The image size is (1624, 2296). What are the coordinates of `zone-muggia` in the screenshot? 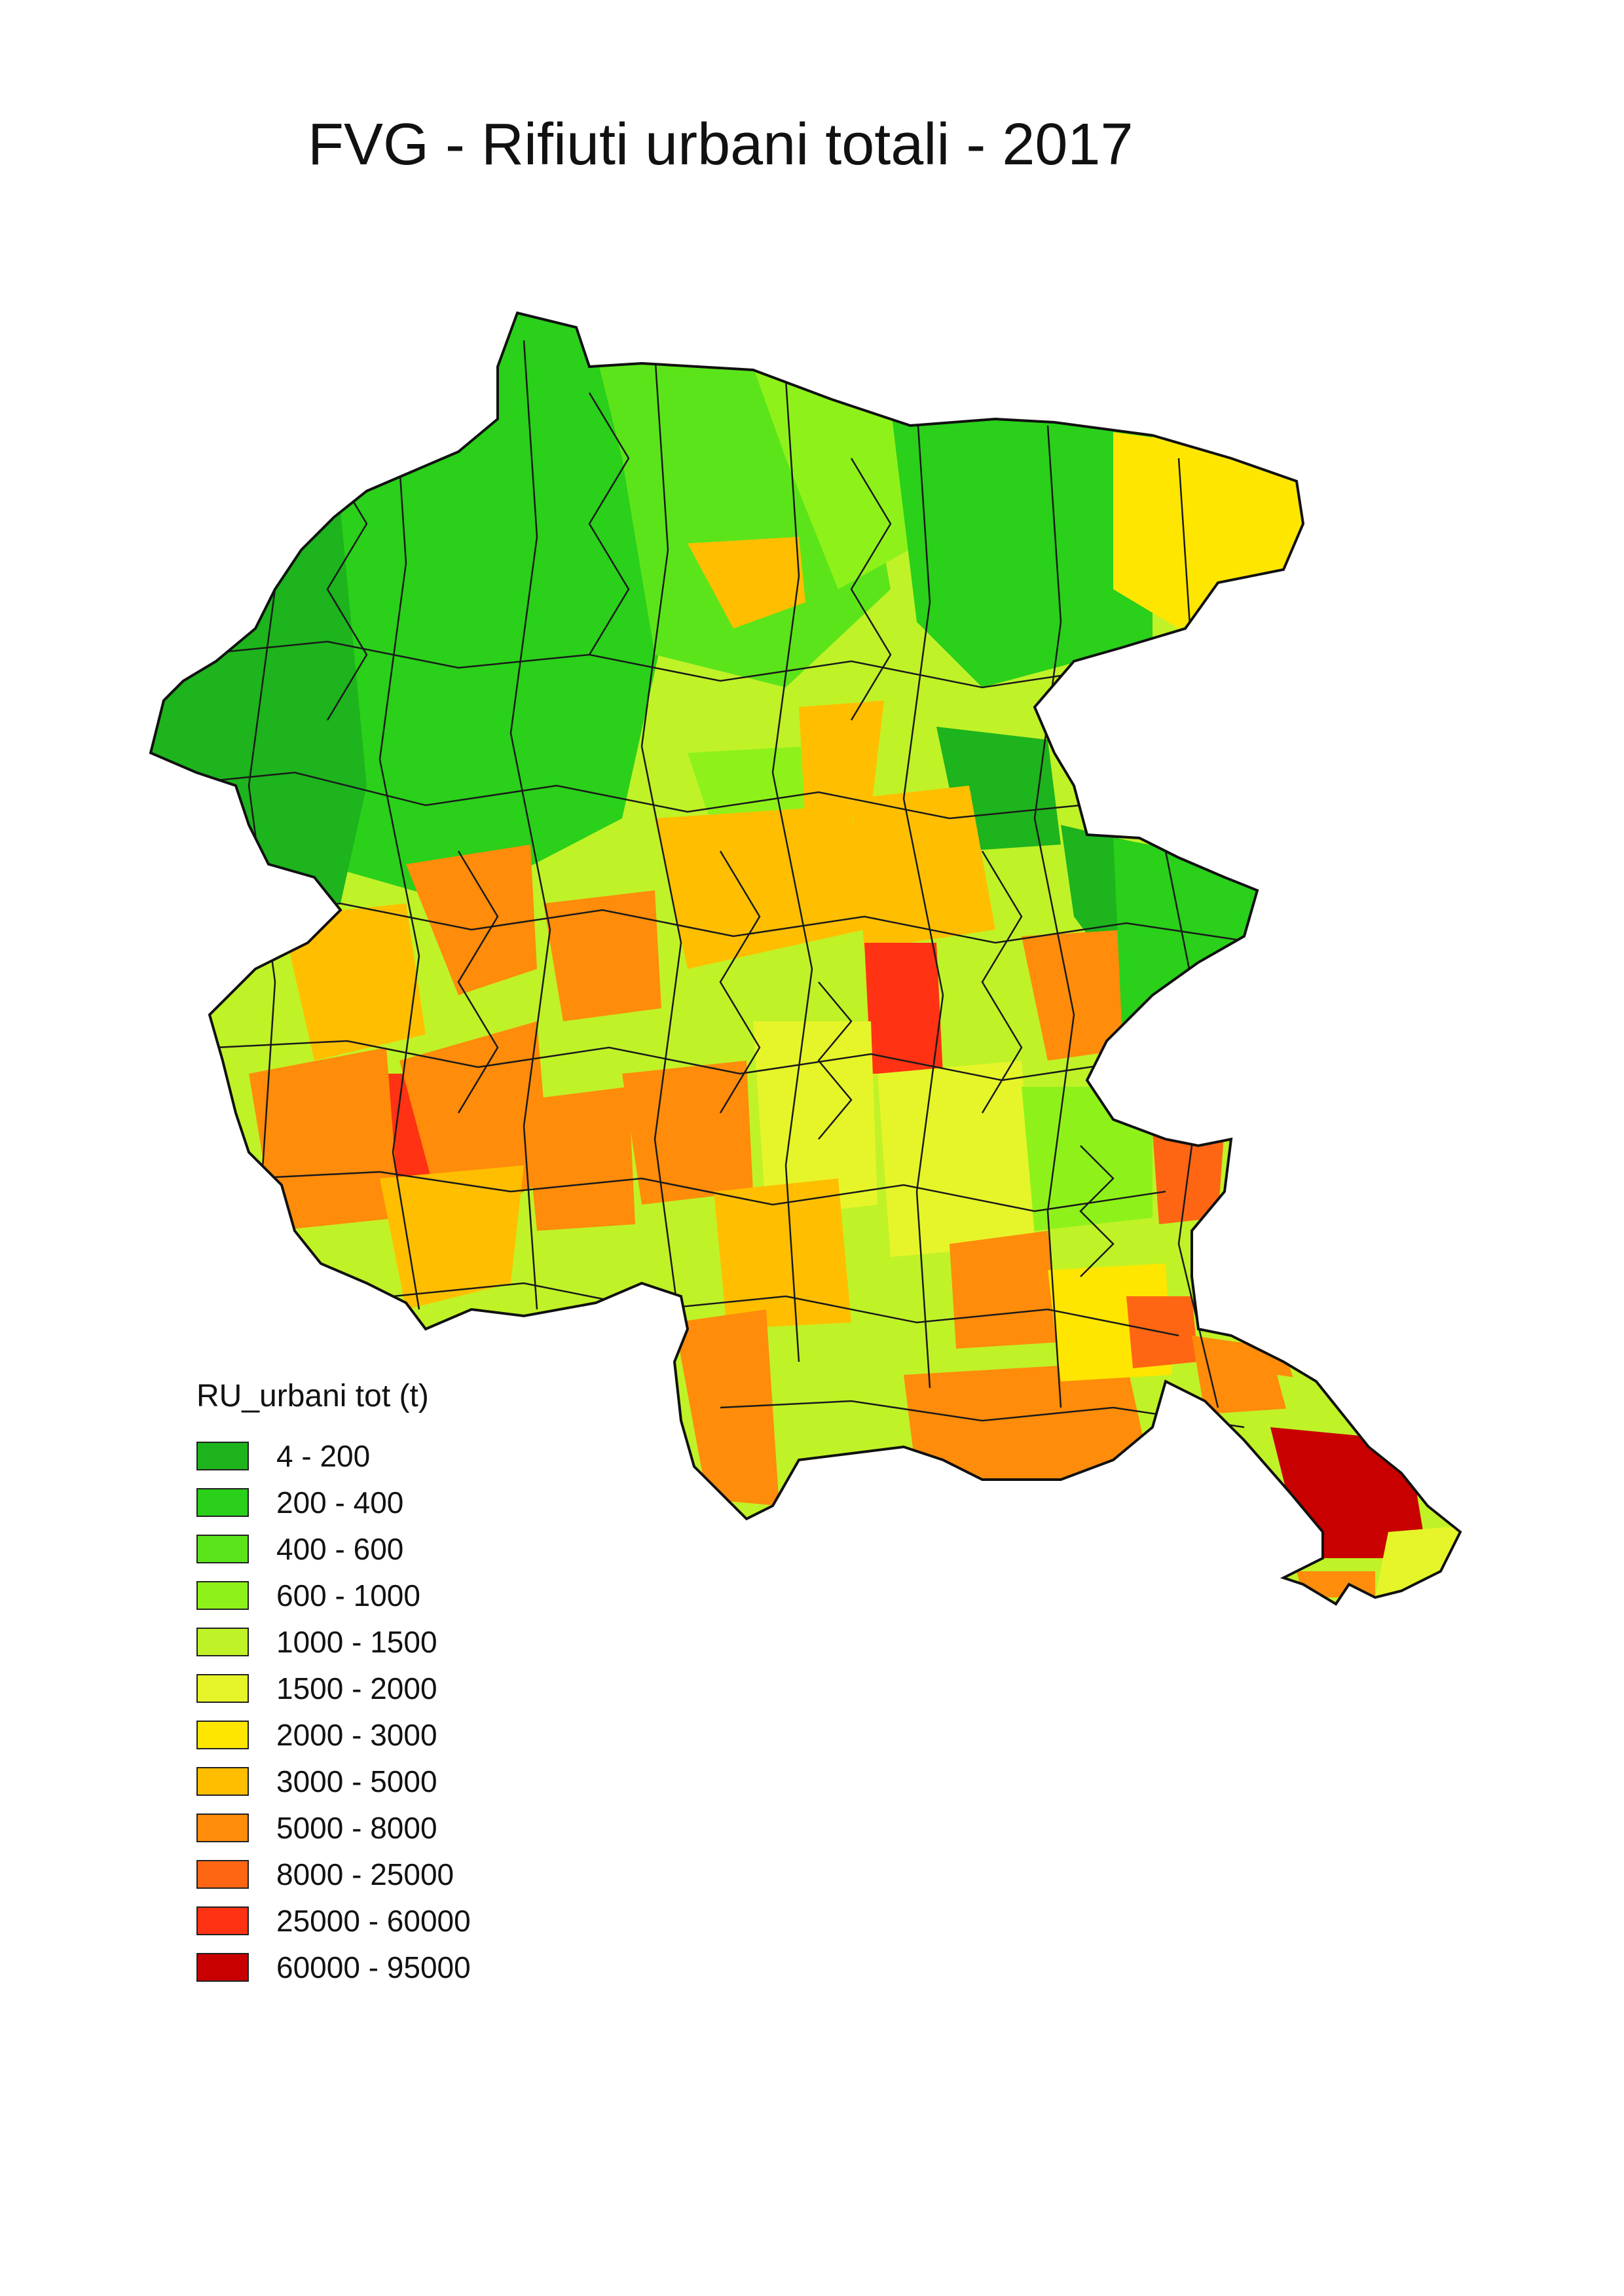 It's located at (1417, 1561).